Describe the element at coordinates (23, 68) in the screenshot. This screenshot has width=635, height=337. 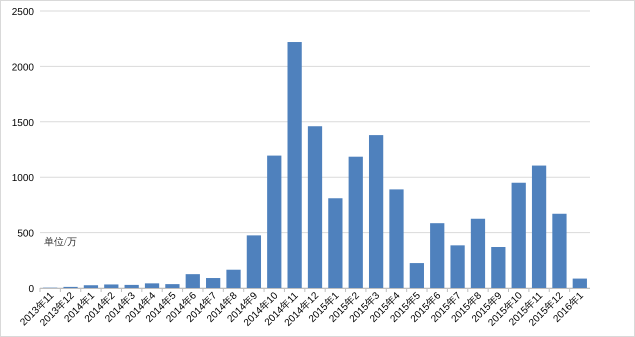
I see `y-tick-label: 2000` at that location.